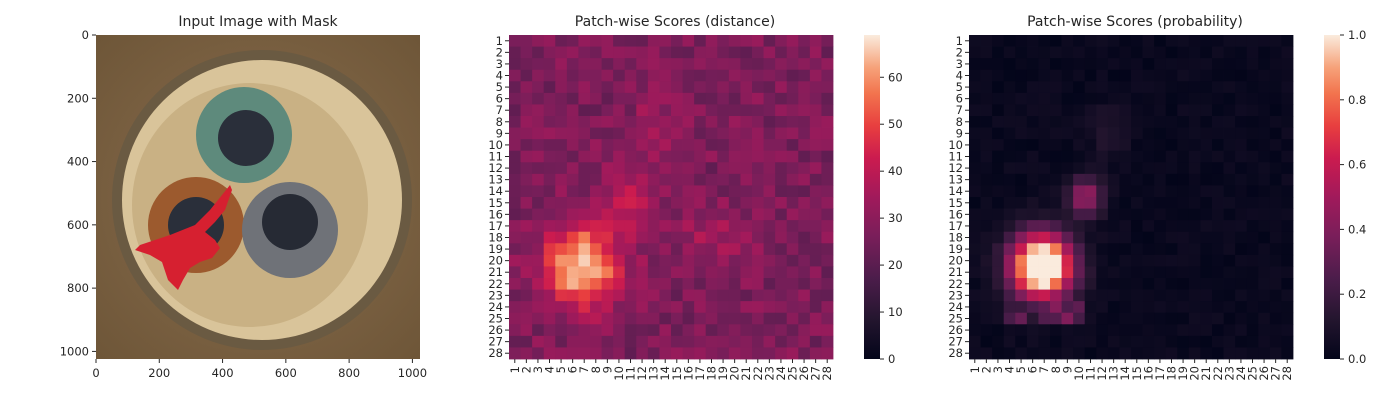 The height and width of the screenshot is (400, 1400). What do you see at coordinates (499, 110) in the screenshot?
I see `row-tick-label: 7` at bounding box center [499, 110].